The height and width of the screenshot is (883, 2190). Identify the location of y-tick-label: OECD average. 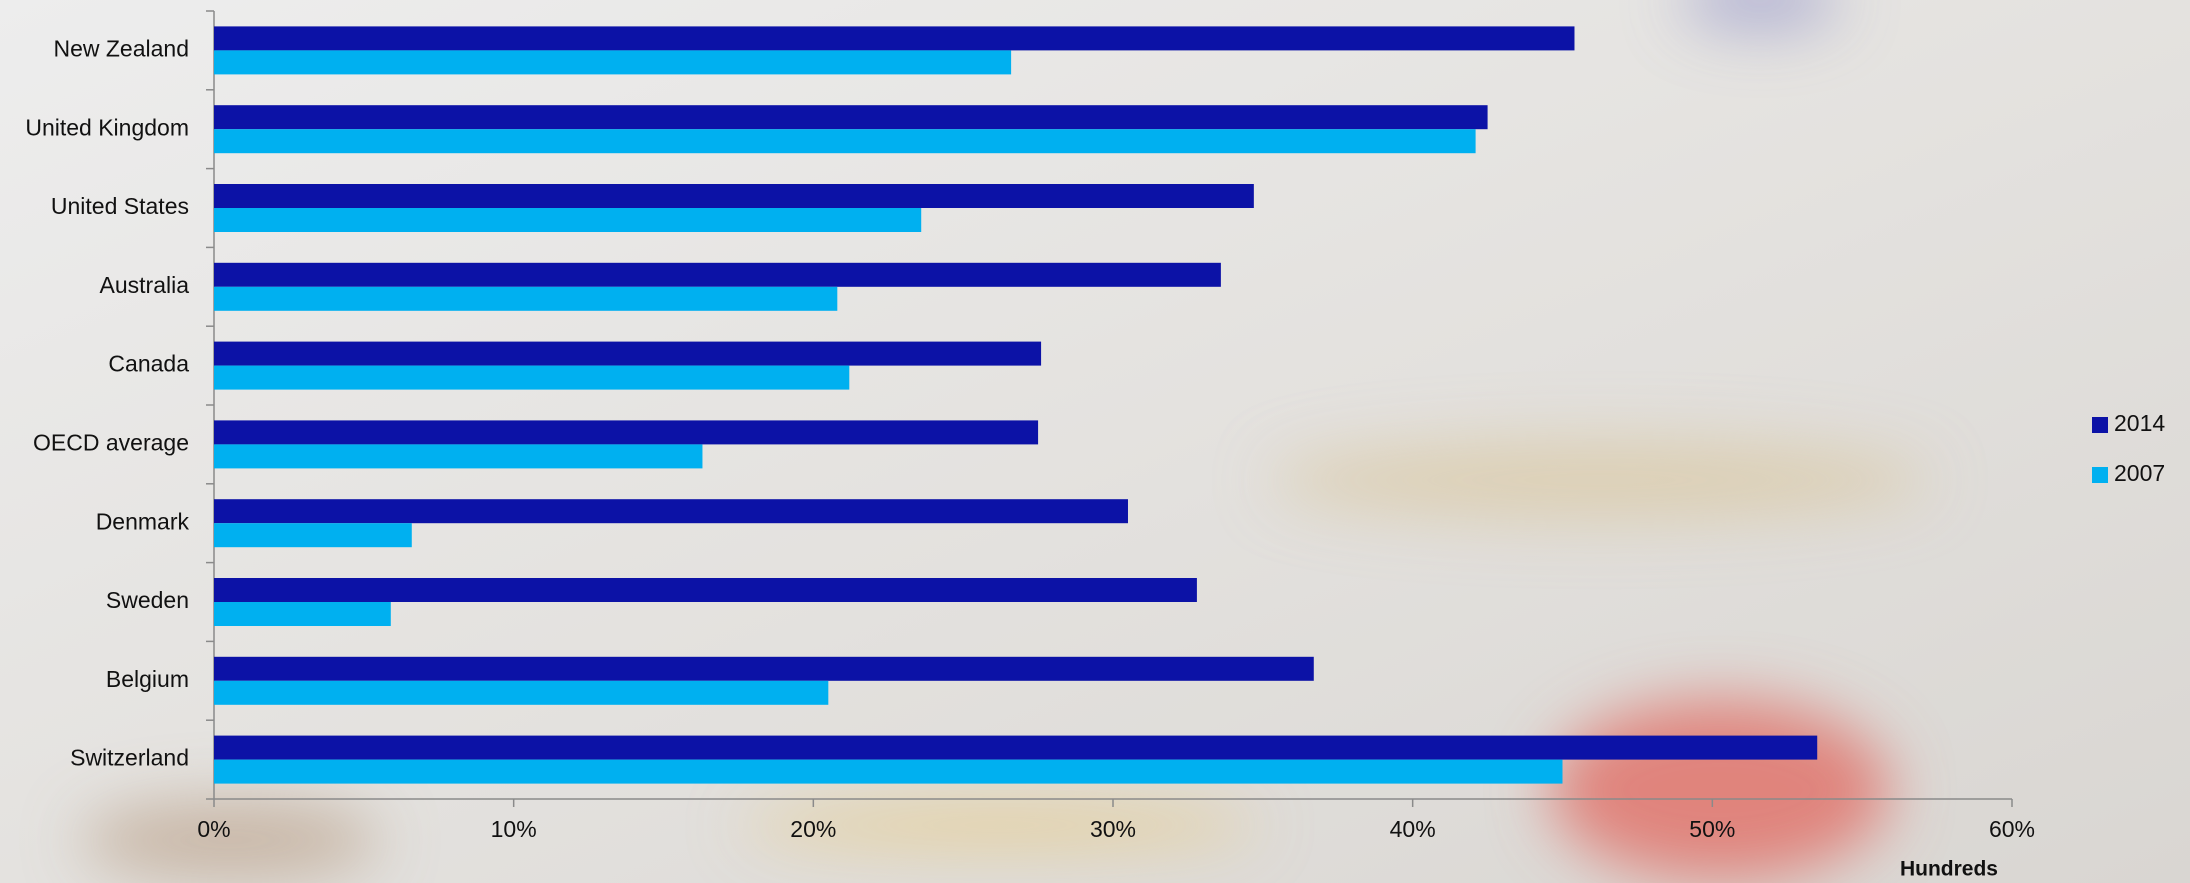
(111, 442).